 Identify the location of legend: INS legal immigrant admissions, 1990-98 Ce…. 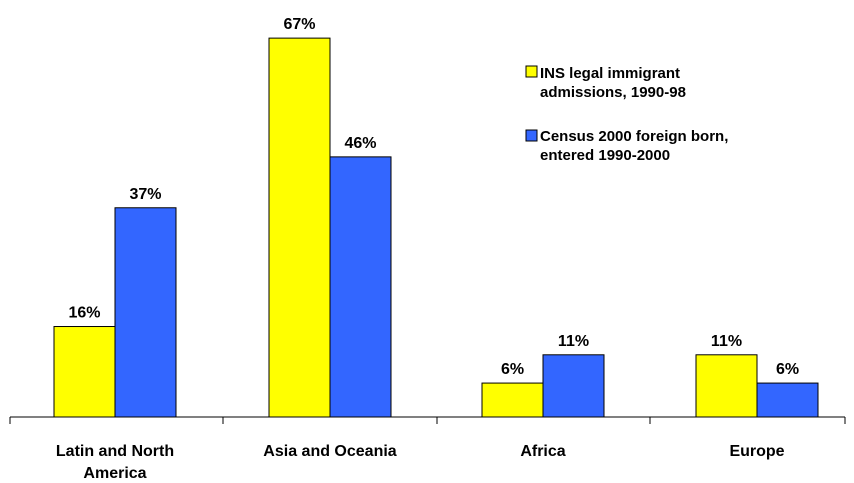
(626, 114).